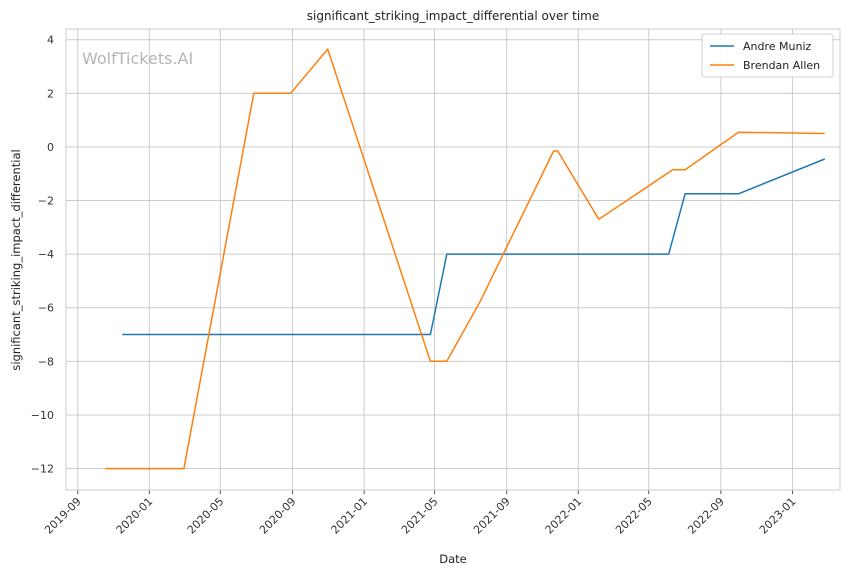  What do you see at coordinates (42, 415) in the screenshot?
I see `y-tick-label: −10` at bounding box center [42, 415].